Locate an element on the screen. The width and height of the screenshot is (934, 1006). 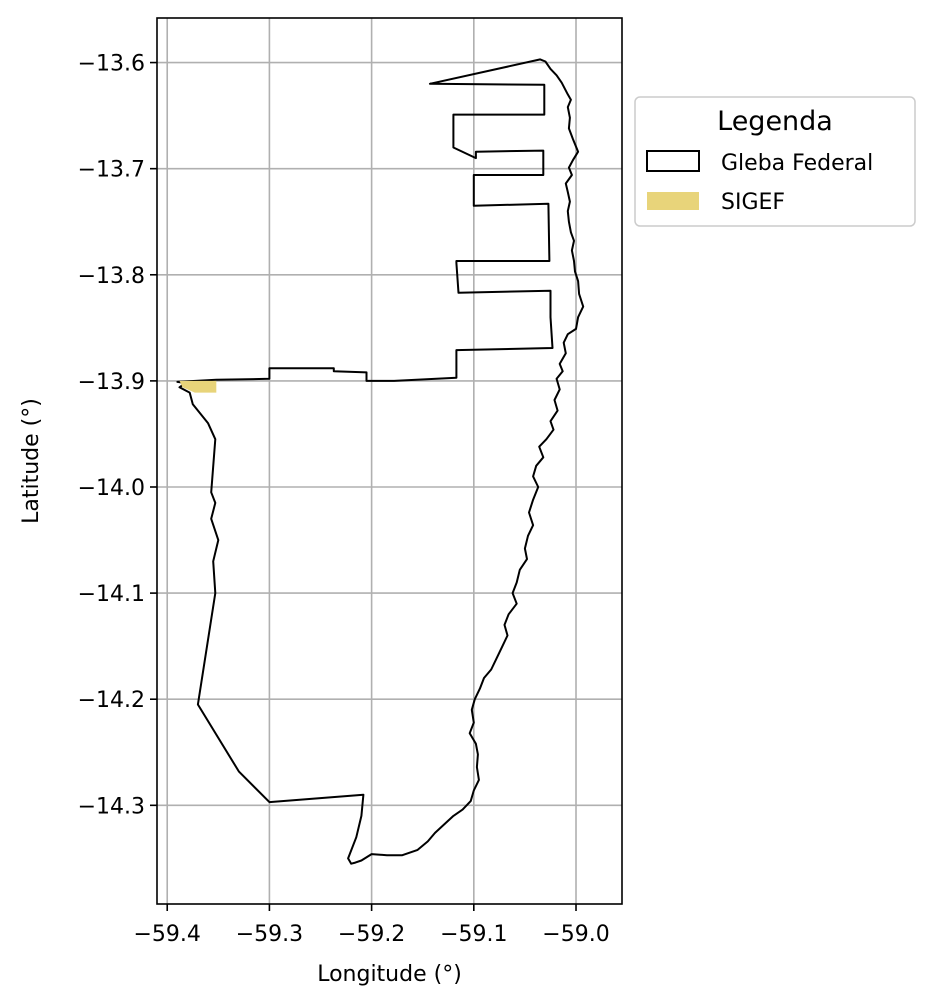
legend-swatch-sigef is located at coordinates (673, 201).